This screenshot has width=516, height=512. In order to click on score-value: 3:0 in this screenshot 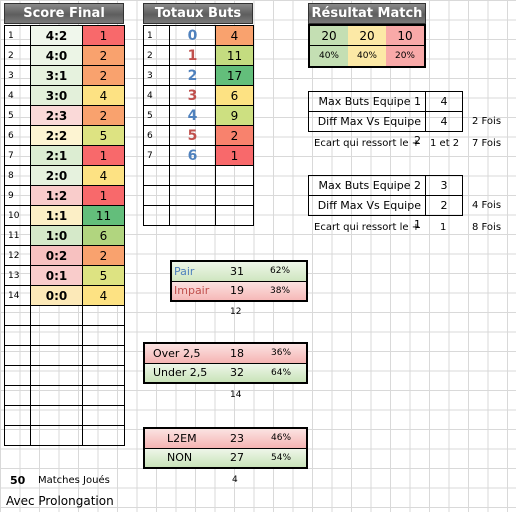, I will do `click(56, 95)`.